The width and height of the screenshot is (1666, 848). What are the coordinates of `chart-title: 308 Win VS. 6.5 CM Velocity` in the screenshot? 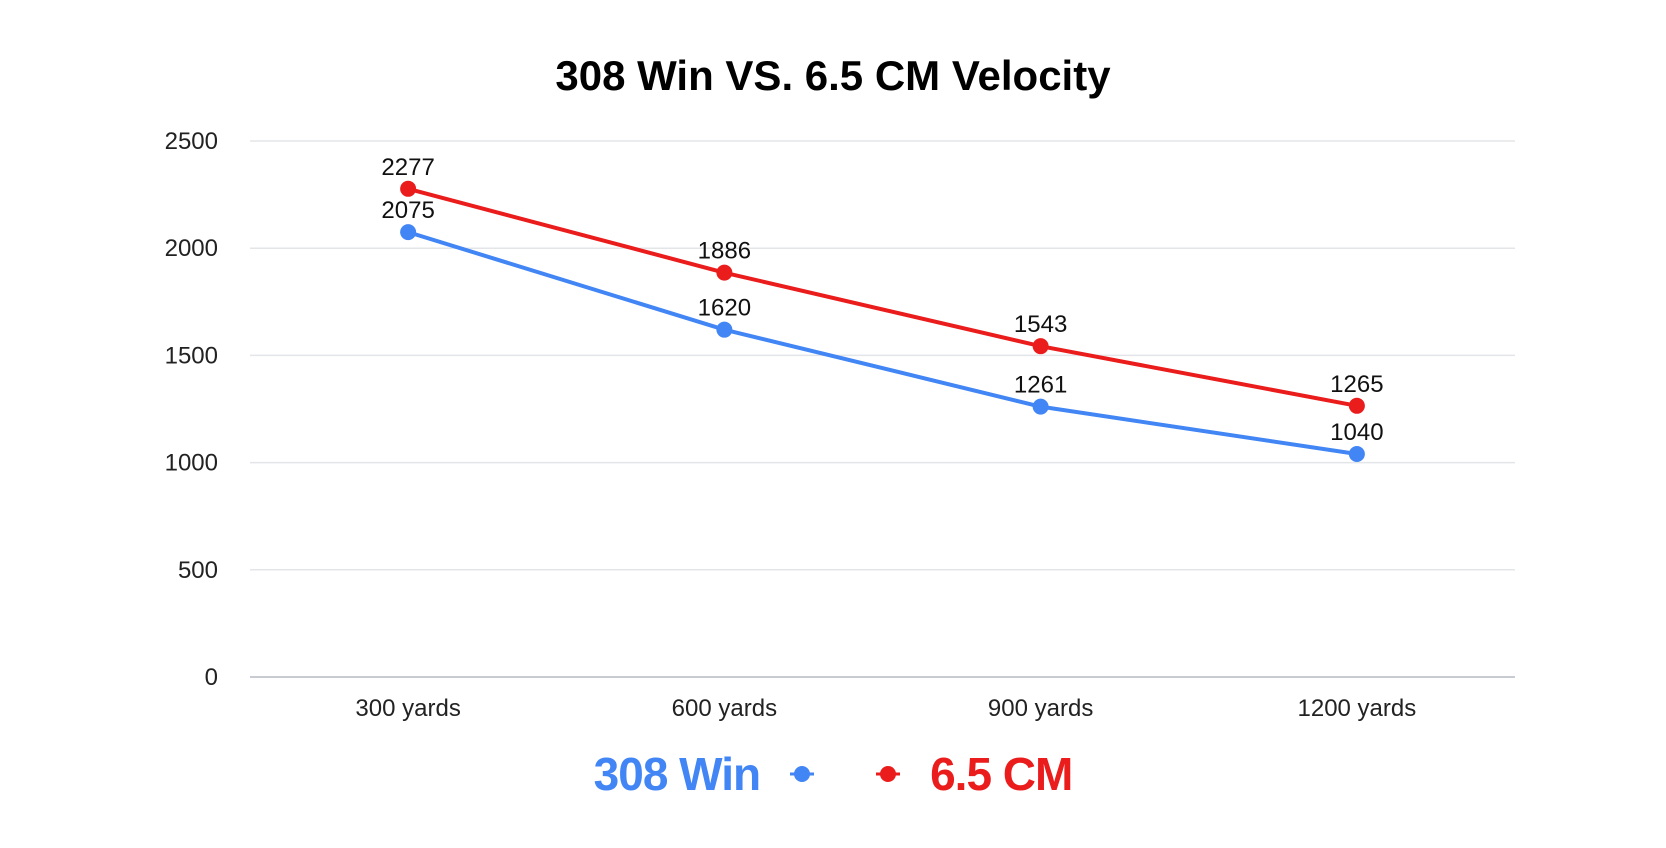 It's located at (833, 75).